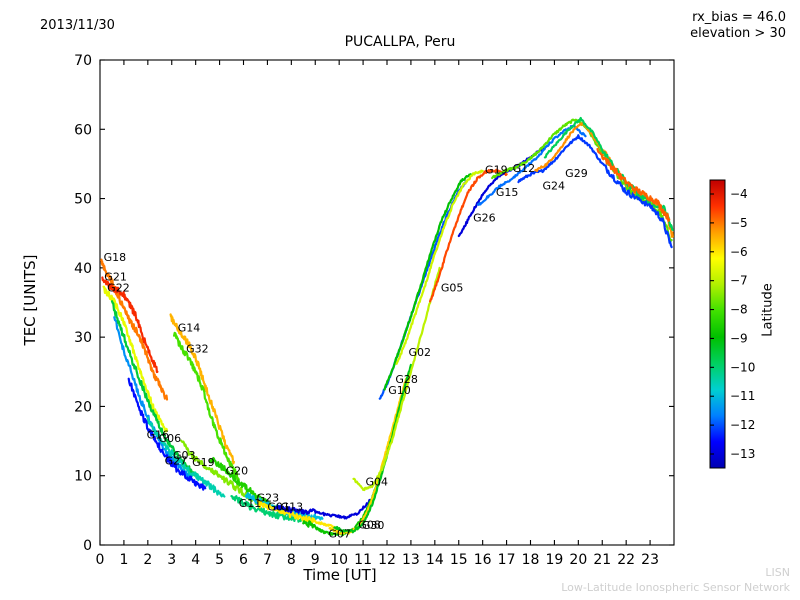 The image size is (800, 600). What do you see at coordinates (675, 588) in the screenshot?
I see `credit-long: Low-Latitude Ionospheric Sensor Network` at bounding box center [675, 588].